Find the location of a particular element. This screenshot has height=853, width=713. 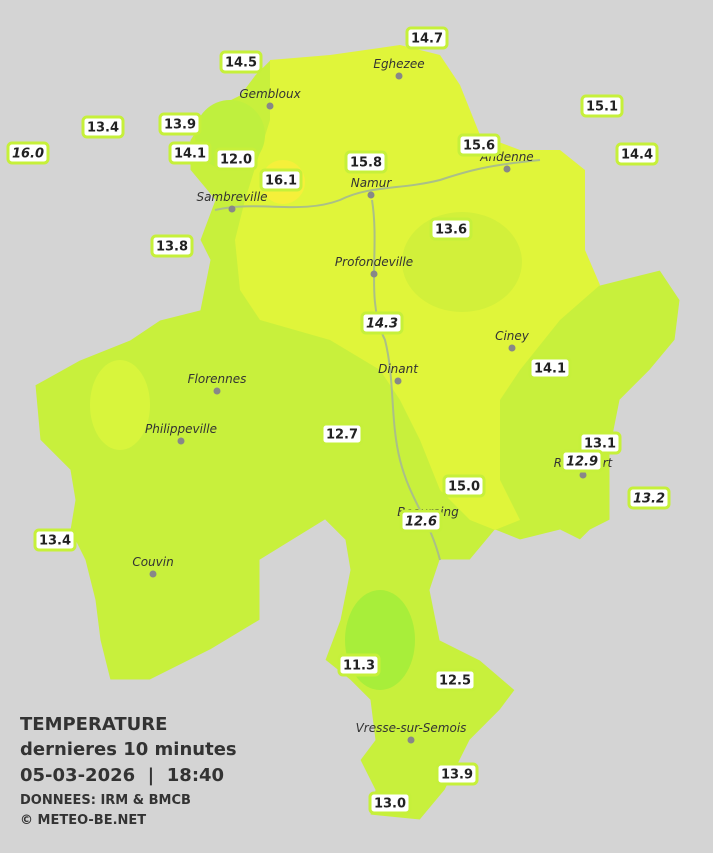

city-label: Profondeville is located at coordinates (374, 262).